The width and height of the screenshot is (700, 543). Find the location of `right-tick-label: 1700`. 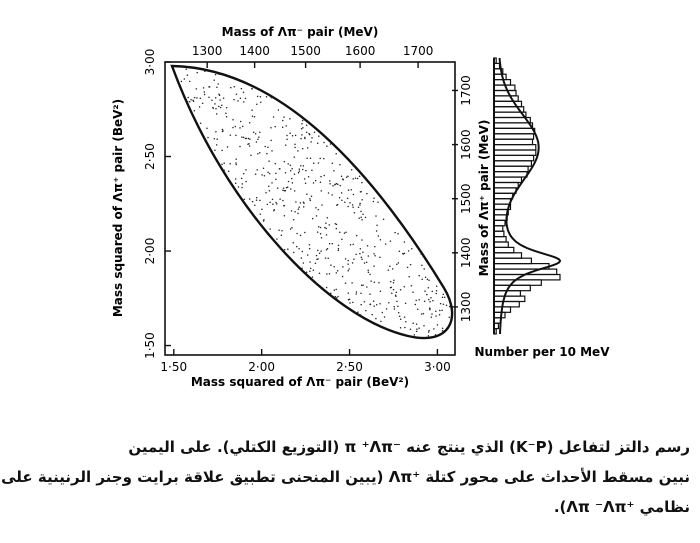

right-tick-label: 1700 is located at coordinates (466, 90).